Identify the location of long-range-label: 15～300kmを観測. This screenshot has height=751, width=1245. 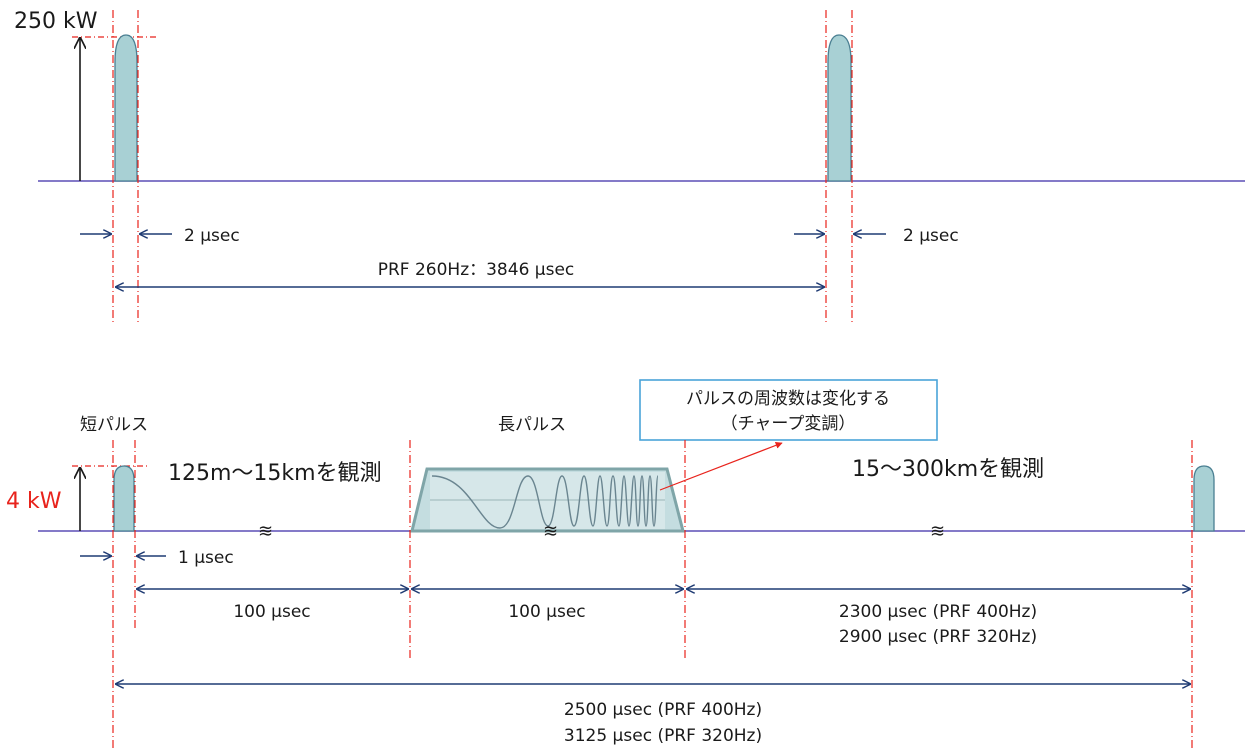
(948, 469).